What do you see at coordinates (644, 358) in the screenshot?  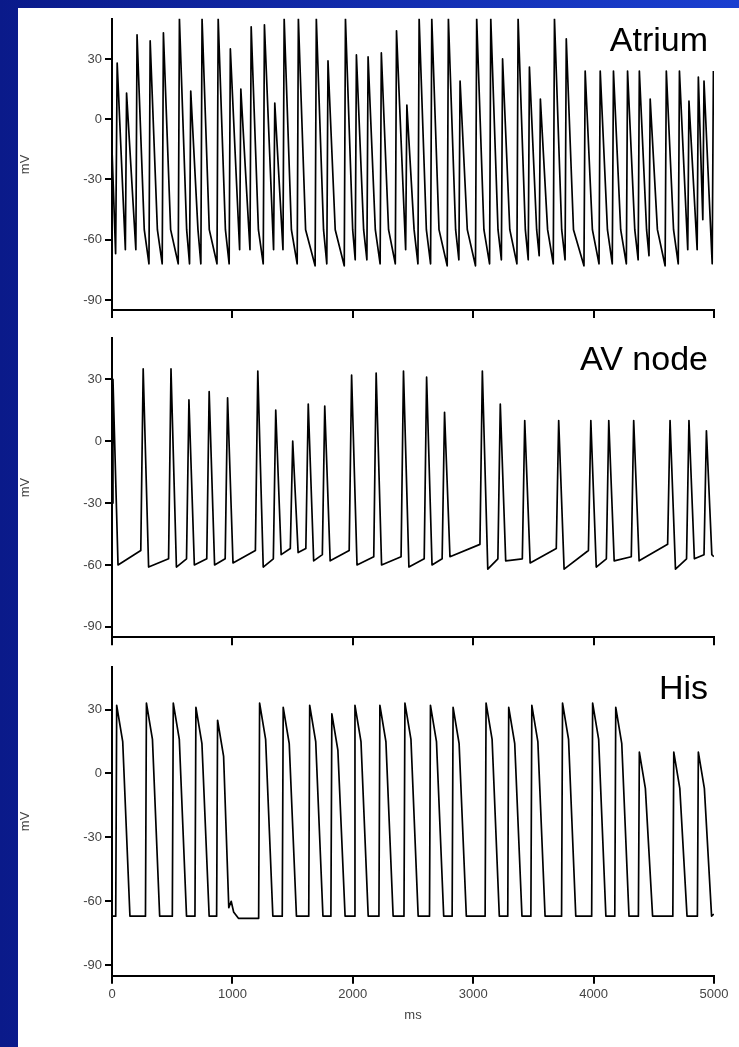 I see `chart-title: AV node` at bounding box center [644, 358].